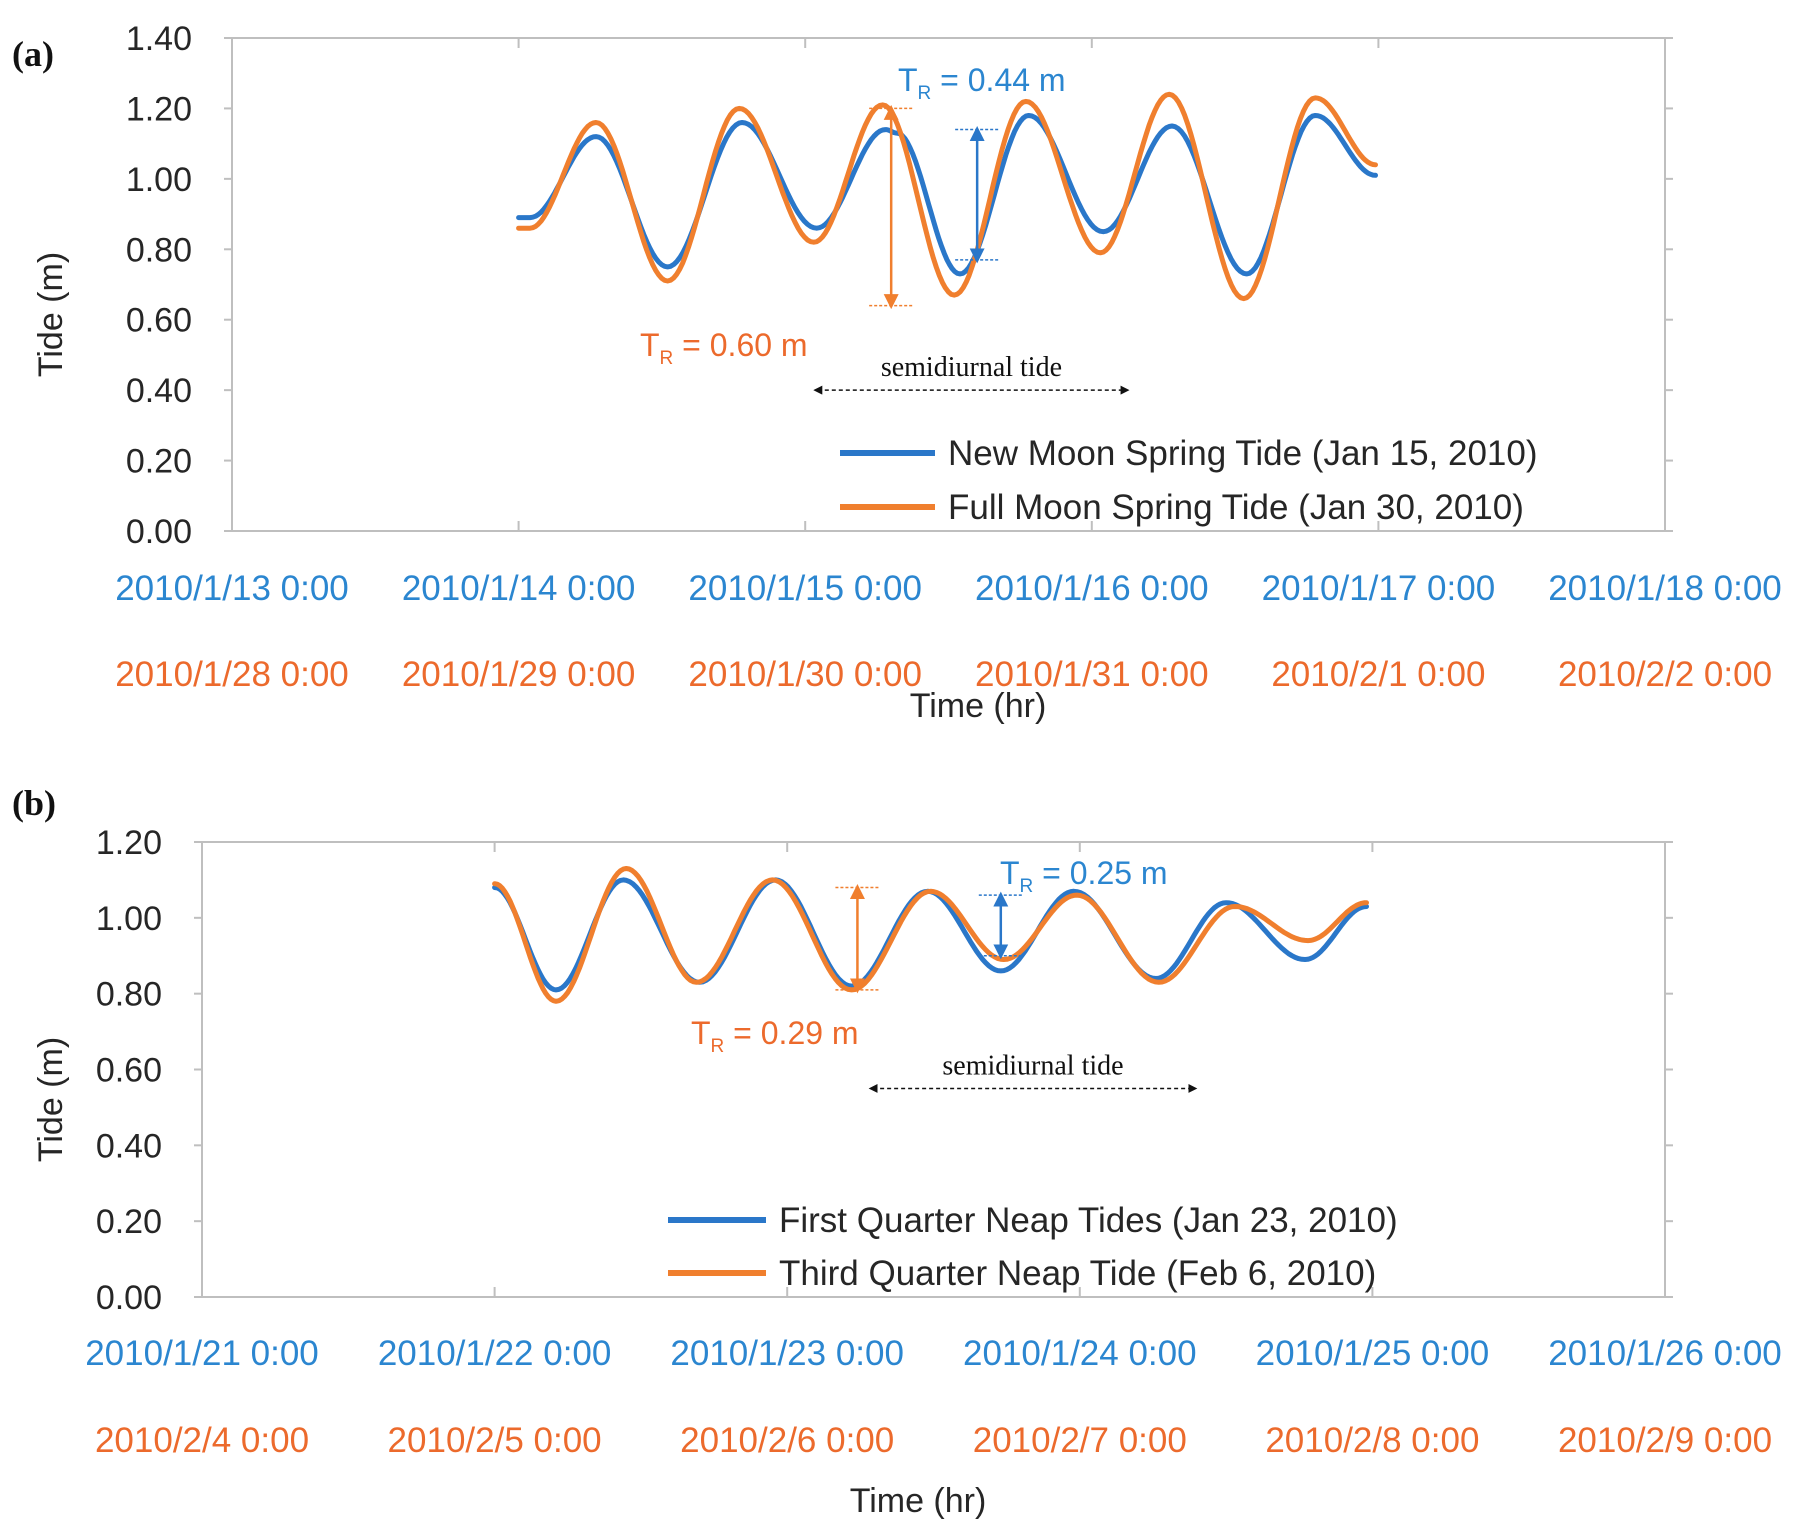 Image resolution: width=1806 pixels, height=1536 pixels. What do you see at coordinates (978, 706) in the screenshot?
I see `panel-a-x-axis-title: Time (hr)` at bounding box center [978, 706].